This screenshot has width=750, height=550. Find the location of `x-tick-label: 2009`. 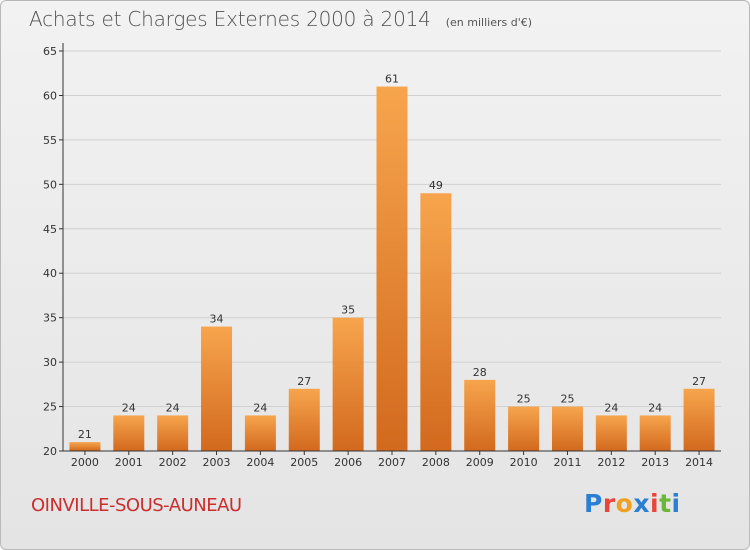

x-tick-label: 2009 is located at coordinates (480, 462).